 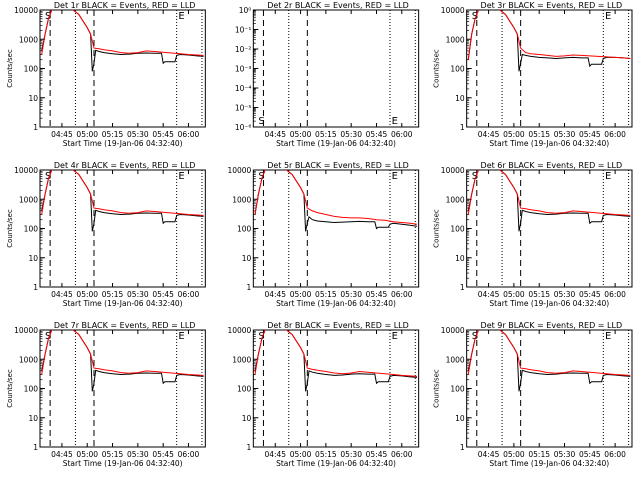 What do you see at coordinates (125, 5) in the screenshot?
I see `panel-title: Det 1r BLACK = Events, RED = LLD` at bounding box center [125, 5].